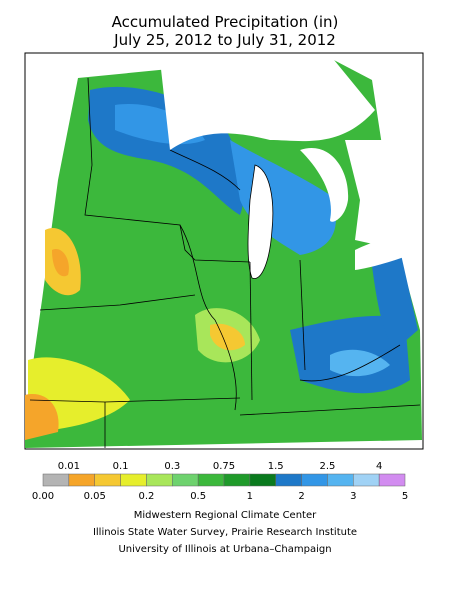  I want to click on legend-label: 0.01, so click(69, 466).